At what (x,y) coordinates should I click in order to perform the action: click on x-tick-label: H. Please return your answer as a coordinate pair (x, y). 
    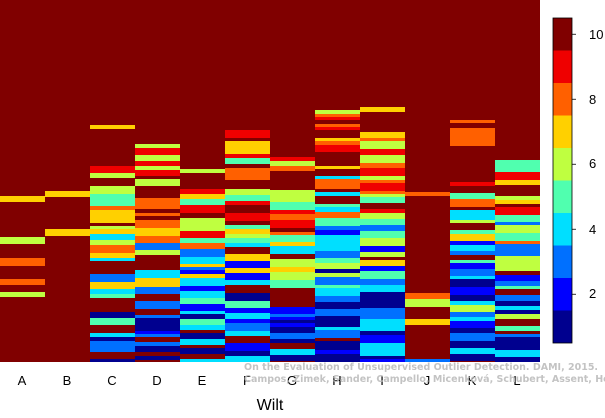
    Looking at the image, I should click on (336, 380).